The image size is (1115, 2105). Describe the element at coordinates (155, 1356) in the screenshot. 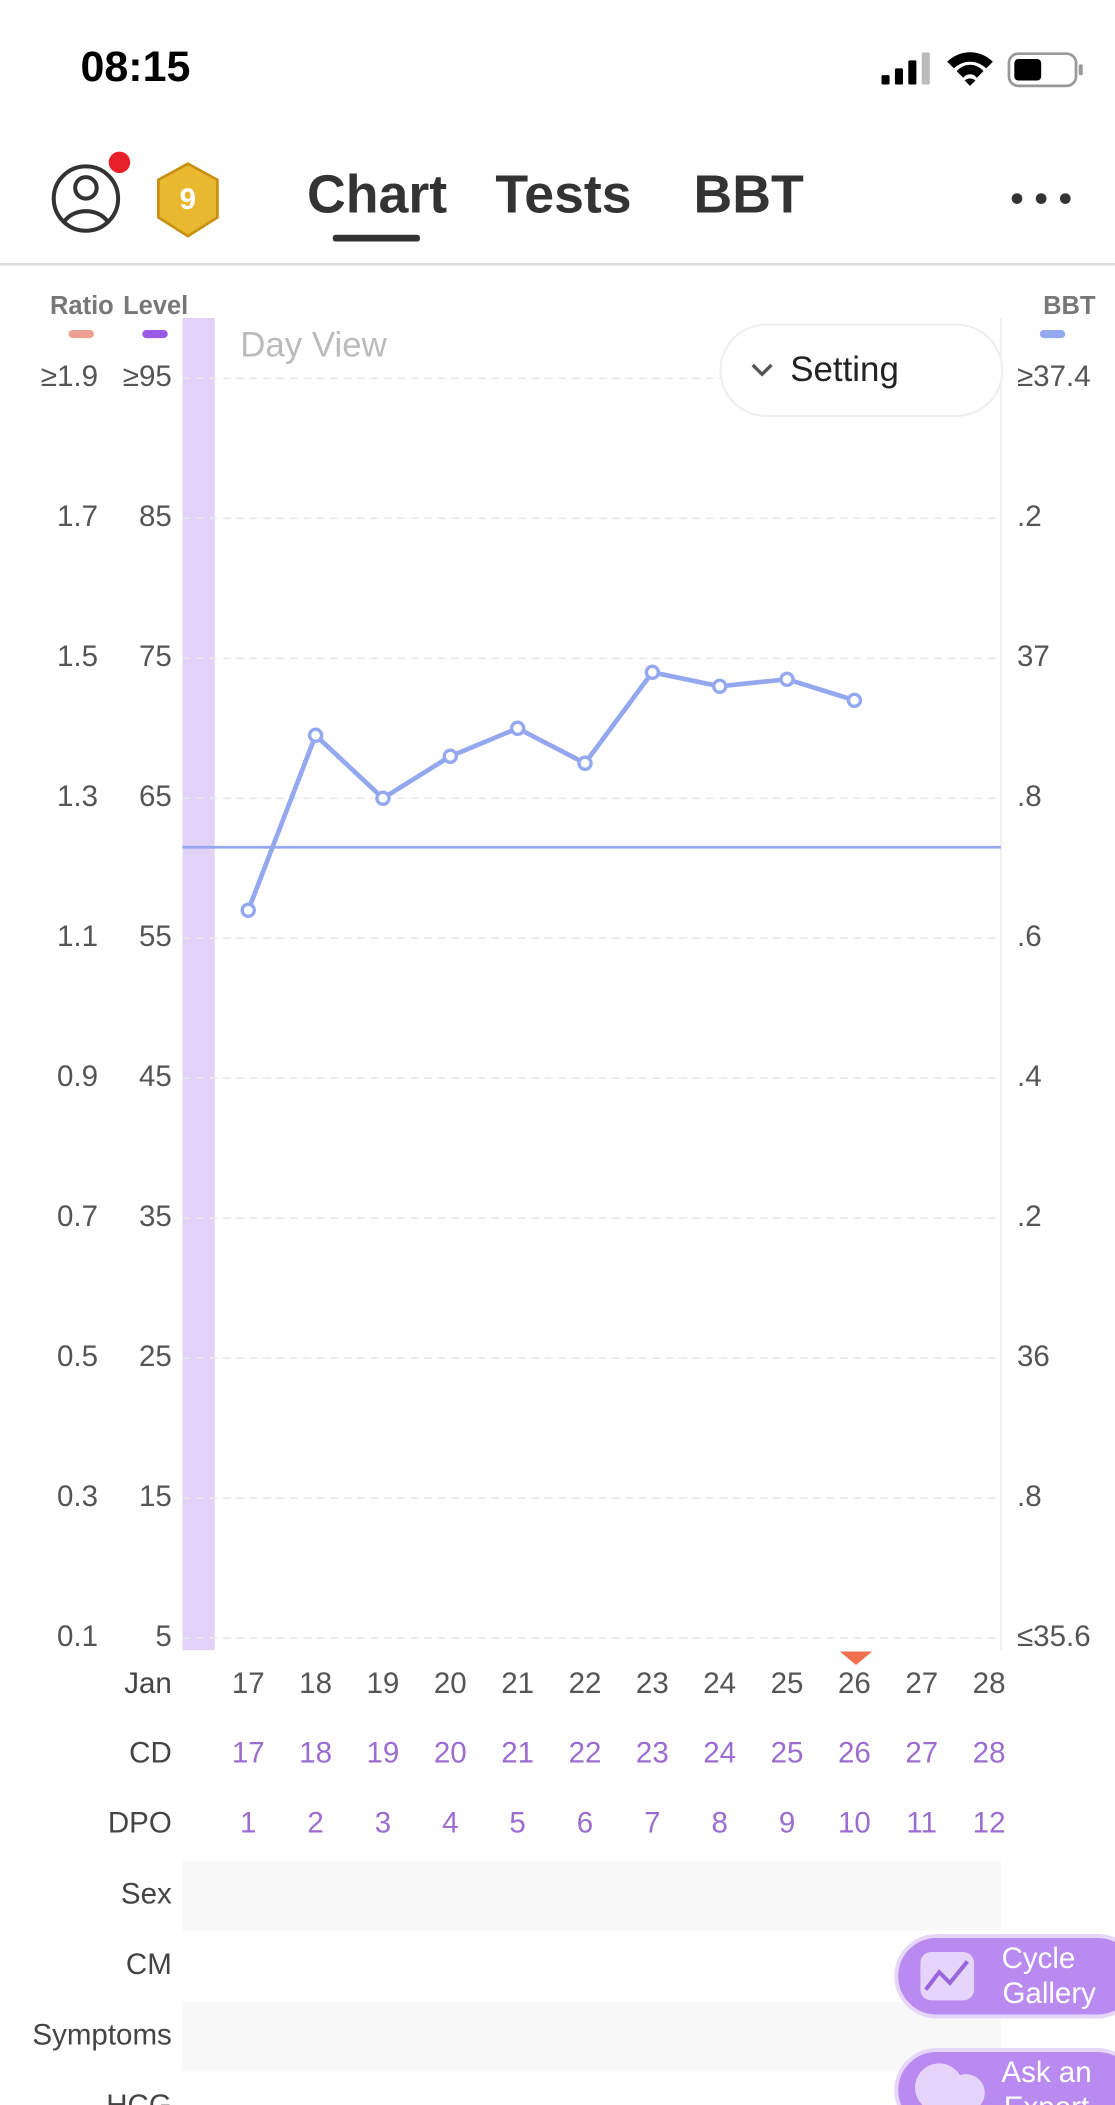

I see `y-tick-label: 25` at that location.